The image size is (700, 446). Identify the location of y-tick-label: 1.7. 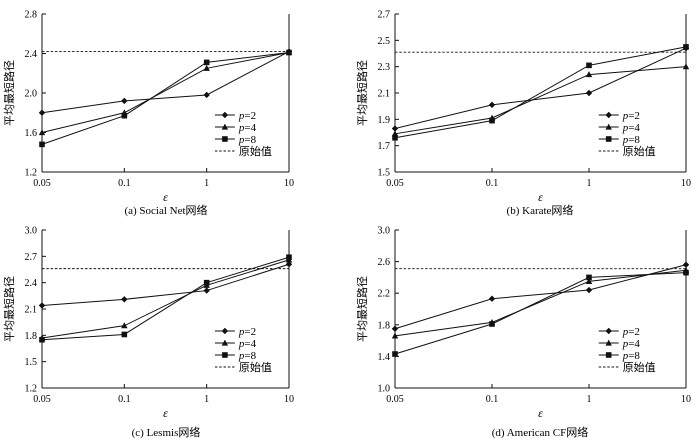
(384, 146).